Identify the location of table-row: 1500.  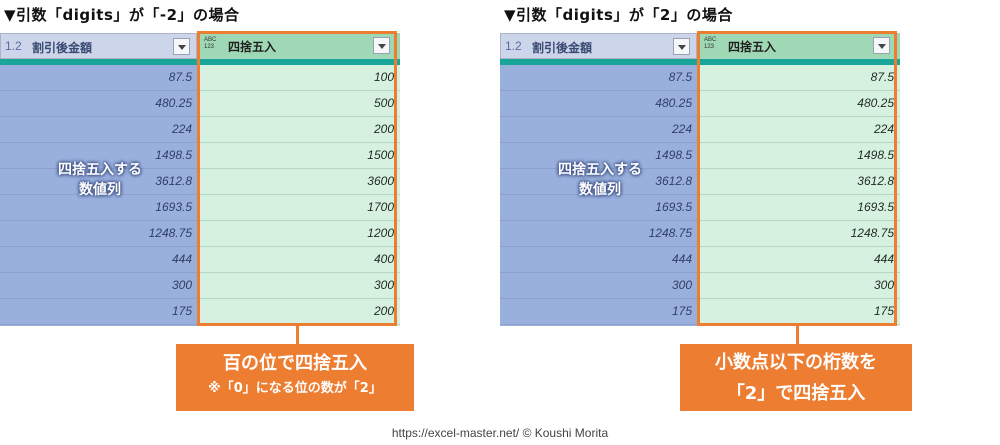
(299, 156).